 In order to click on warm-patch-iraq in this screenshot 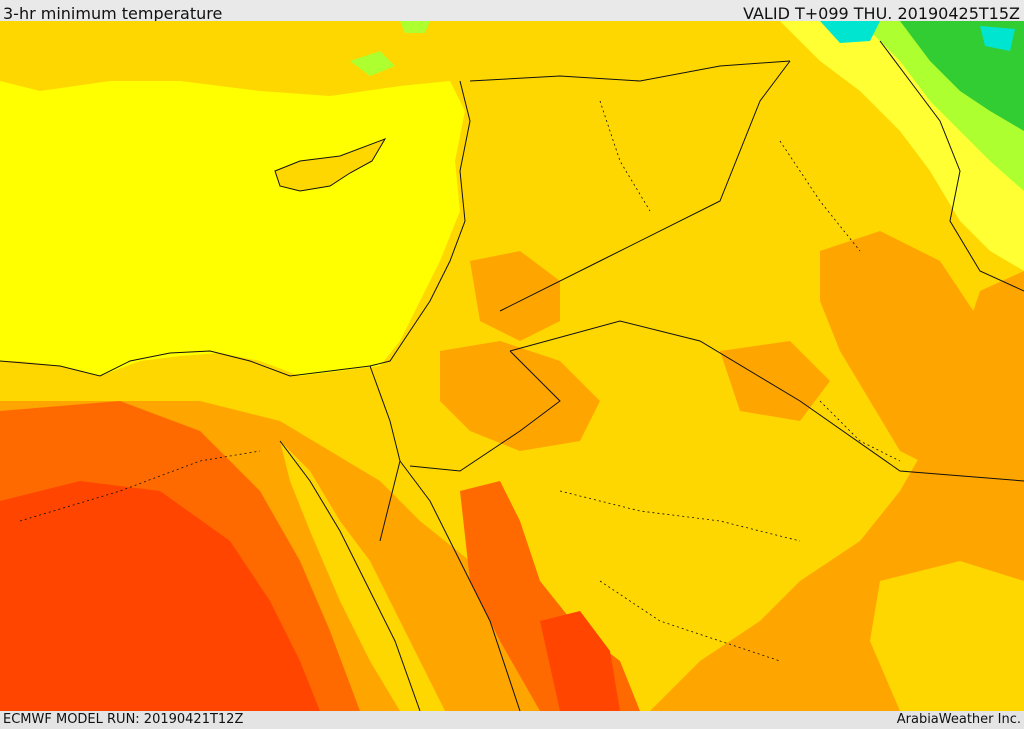, I will do `click(910, 351)`.